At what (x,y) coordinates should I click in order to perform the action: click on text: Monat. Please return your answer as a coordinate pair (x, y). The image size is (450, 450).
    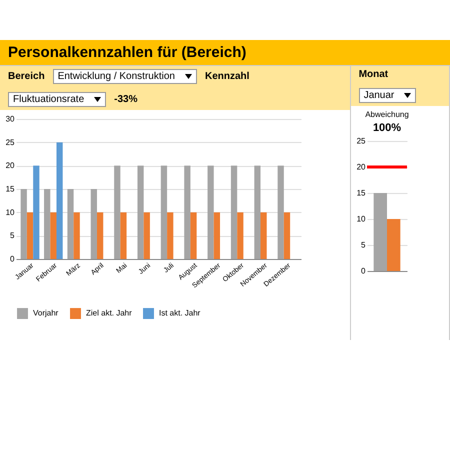
    Looking at the image, I should click on (373, 74).